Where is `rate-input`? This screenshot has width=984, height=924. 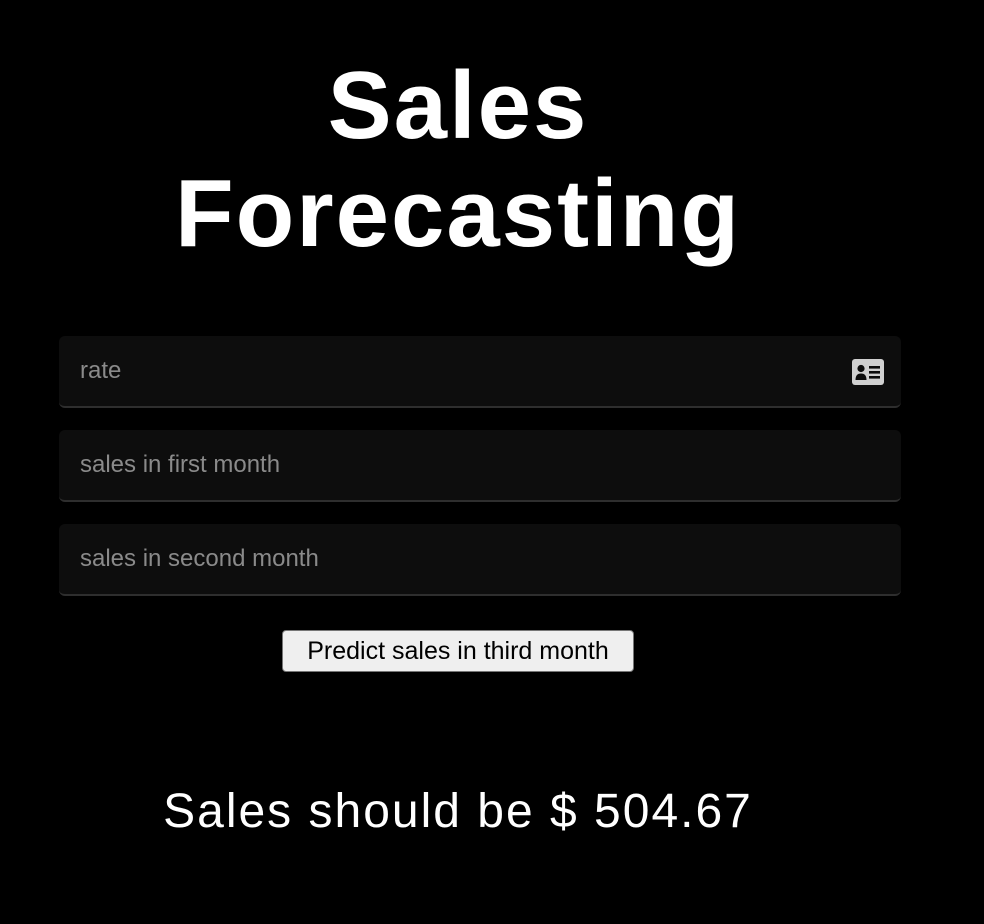
rate-input is located at coordinates (480, 371).